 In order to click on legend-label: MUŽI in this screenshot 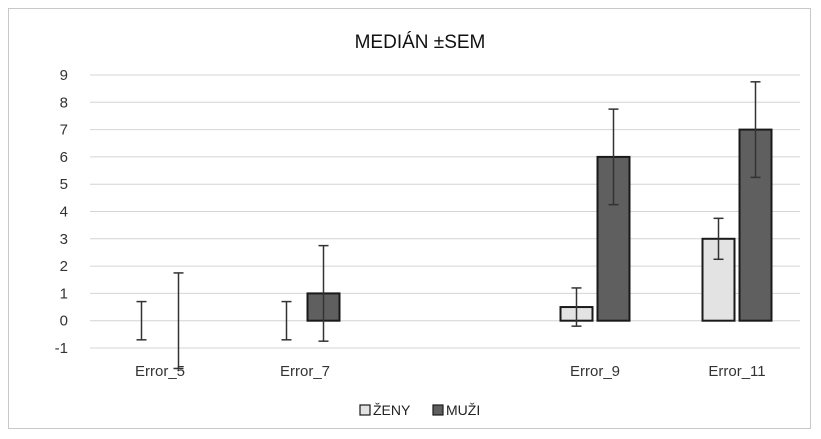, I will do `click(463, 410)`.